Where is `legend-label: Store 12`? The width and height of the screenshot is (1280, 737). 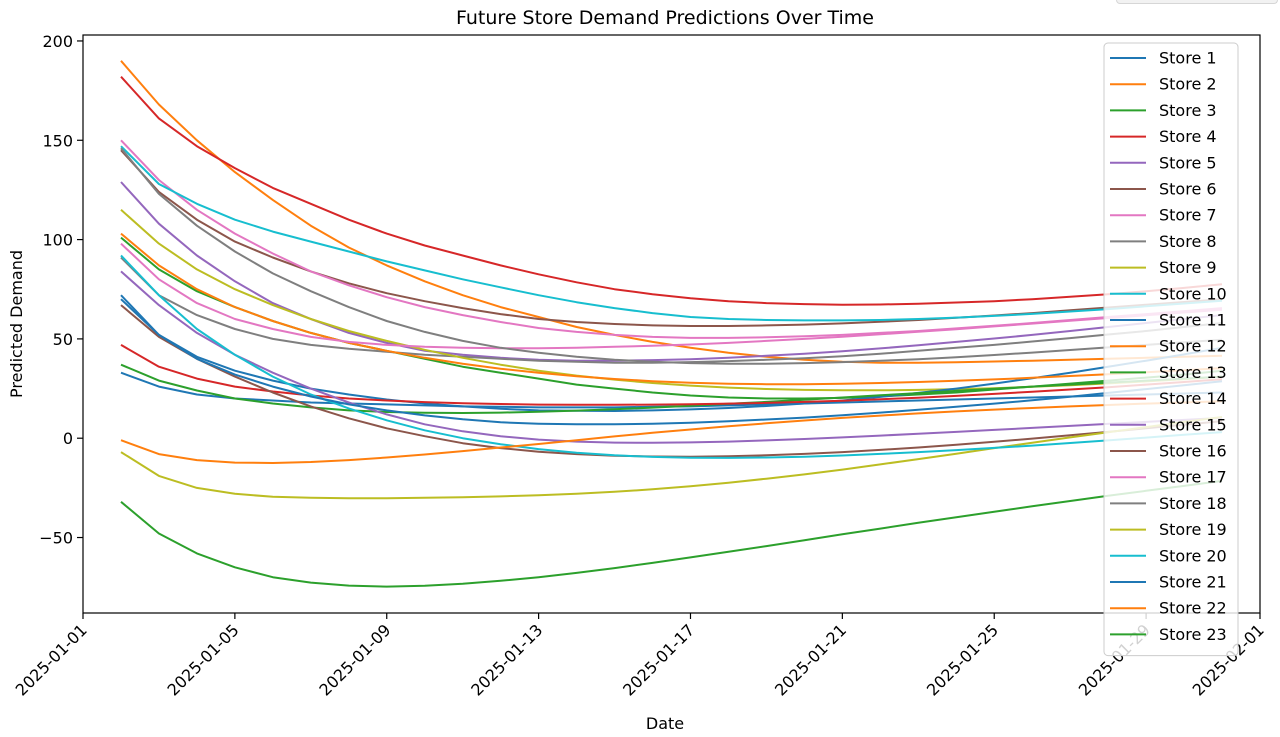
legend-label: Store 12 is located at coordinates (1193, 346).